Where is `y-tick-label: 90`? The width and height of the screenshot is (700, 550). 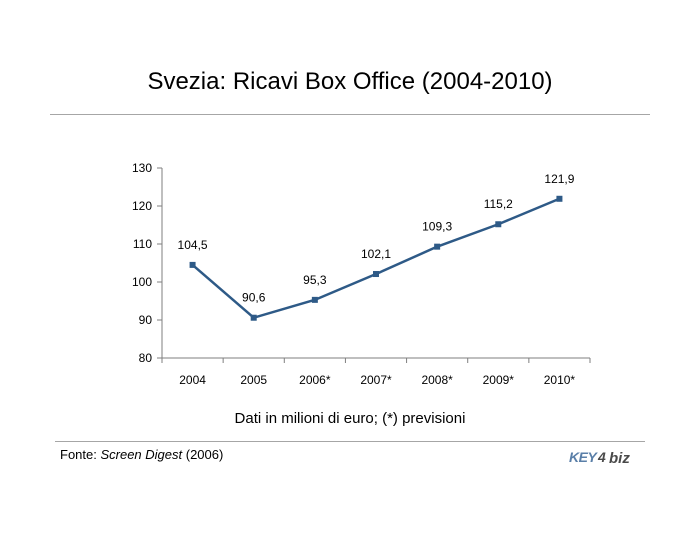
y-tick-label: 90 is located at coordinates (146, 320).